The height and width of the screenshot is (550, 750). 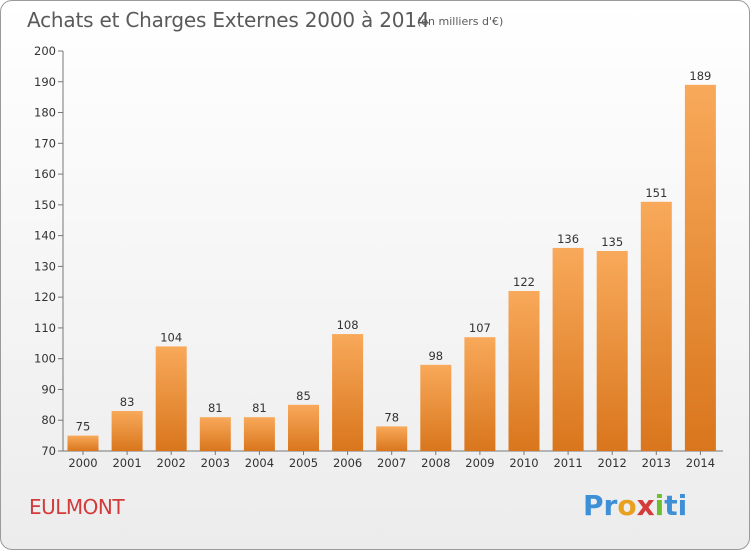 What do you see at coordinates (656, 193) in the screenshot?
I see `data-label: 151` at bounding box center [656, 193].